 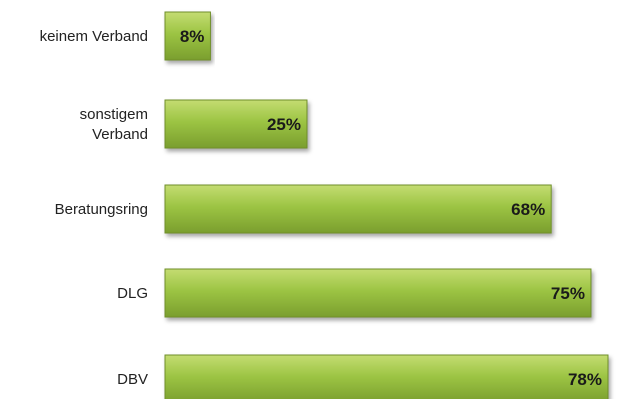 What do you see at coordinates (114, 124) in the screenshot?
I see `category-label-1: sonstigem Verband` at bounding box center [114, 124].